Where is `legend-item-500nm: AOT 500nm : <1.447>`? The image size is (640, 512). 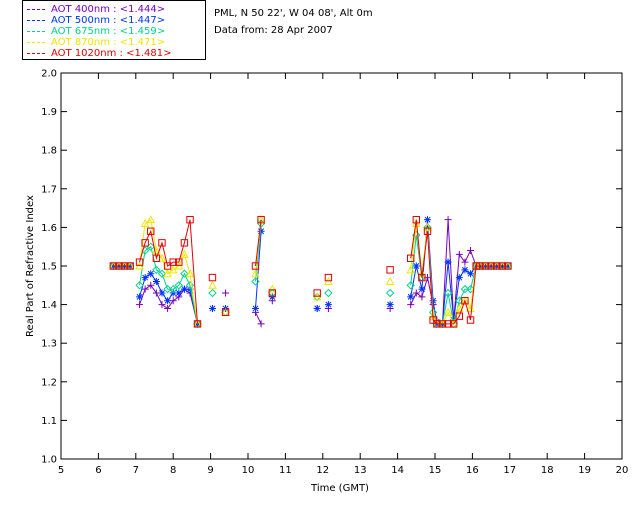
legend-item-500nm: AOT 500nm : <1.447> is located at coordinates (96, 20).